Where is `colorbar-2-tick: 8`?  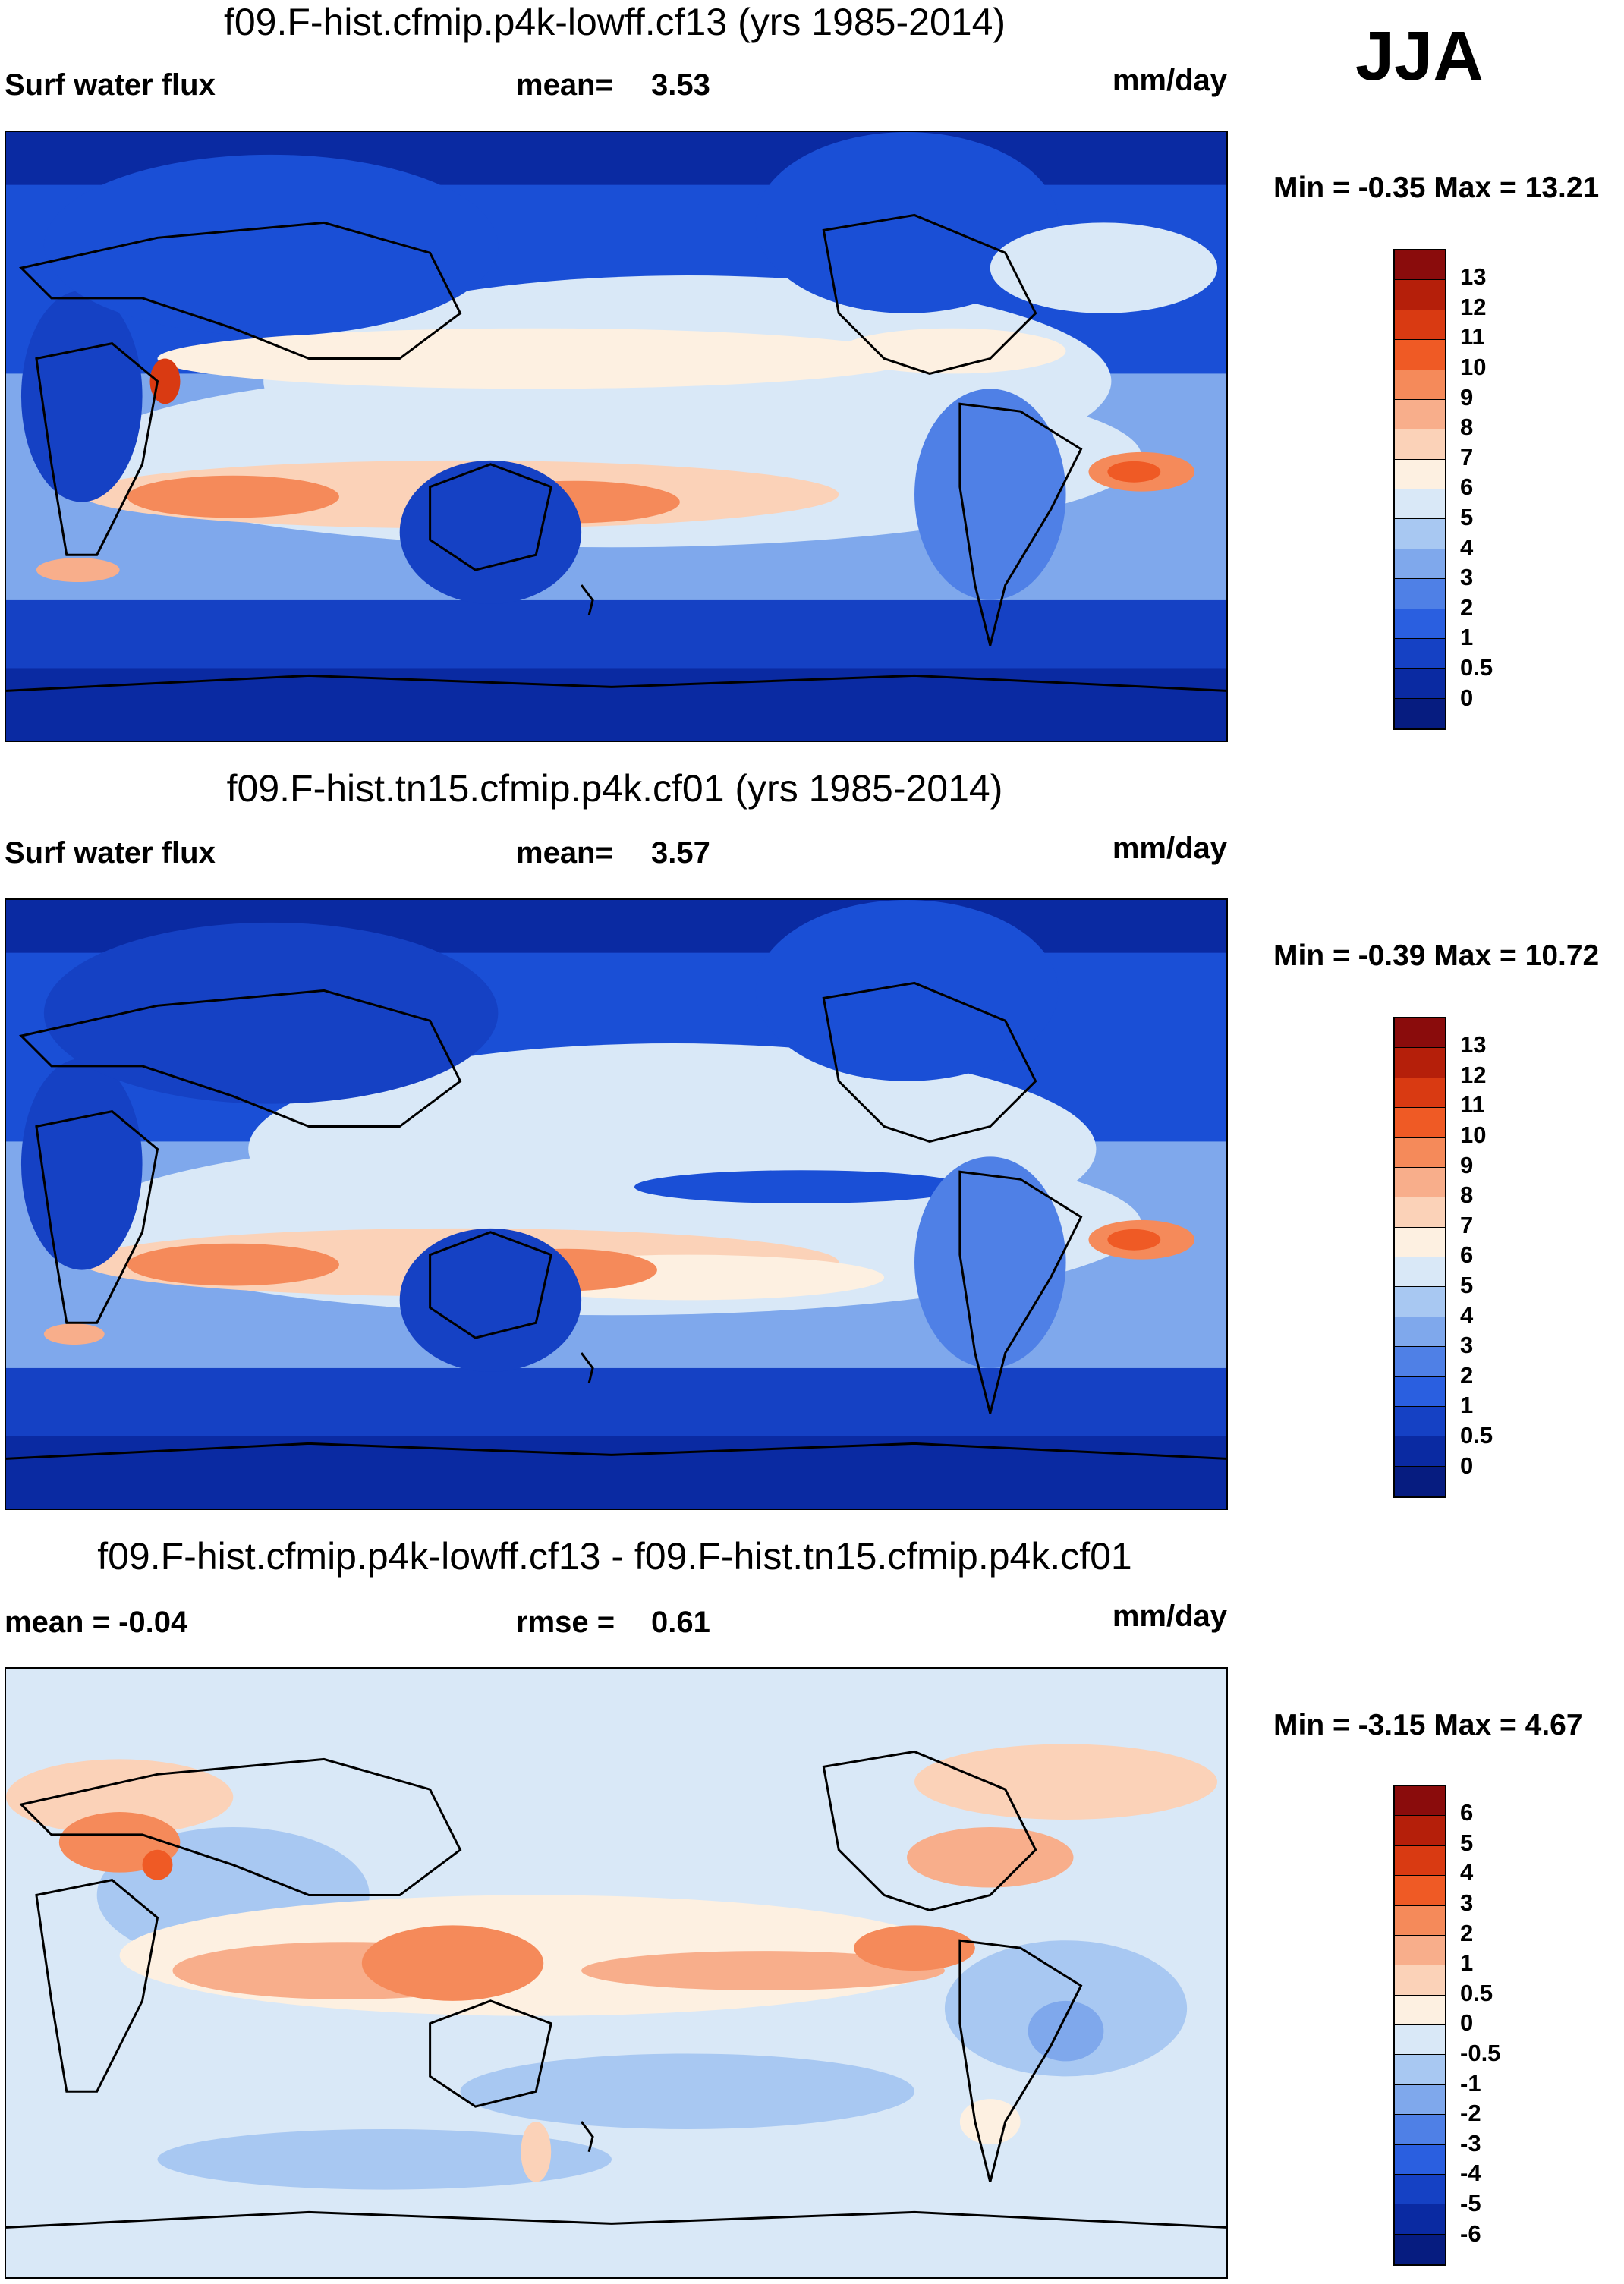
colorbar-2-tick: 8 is located at coordinates (1467, 1194).